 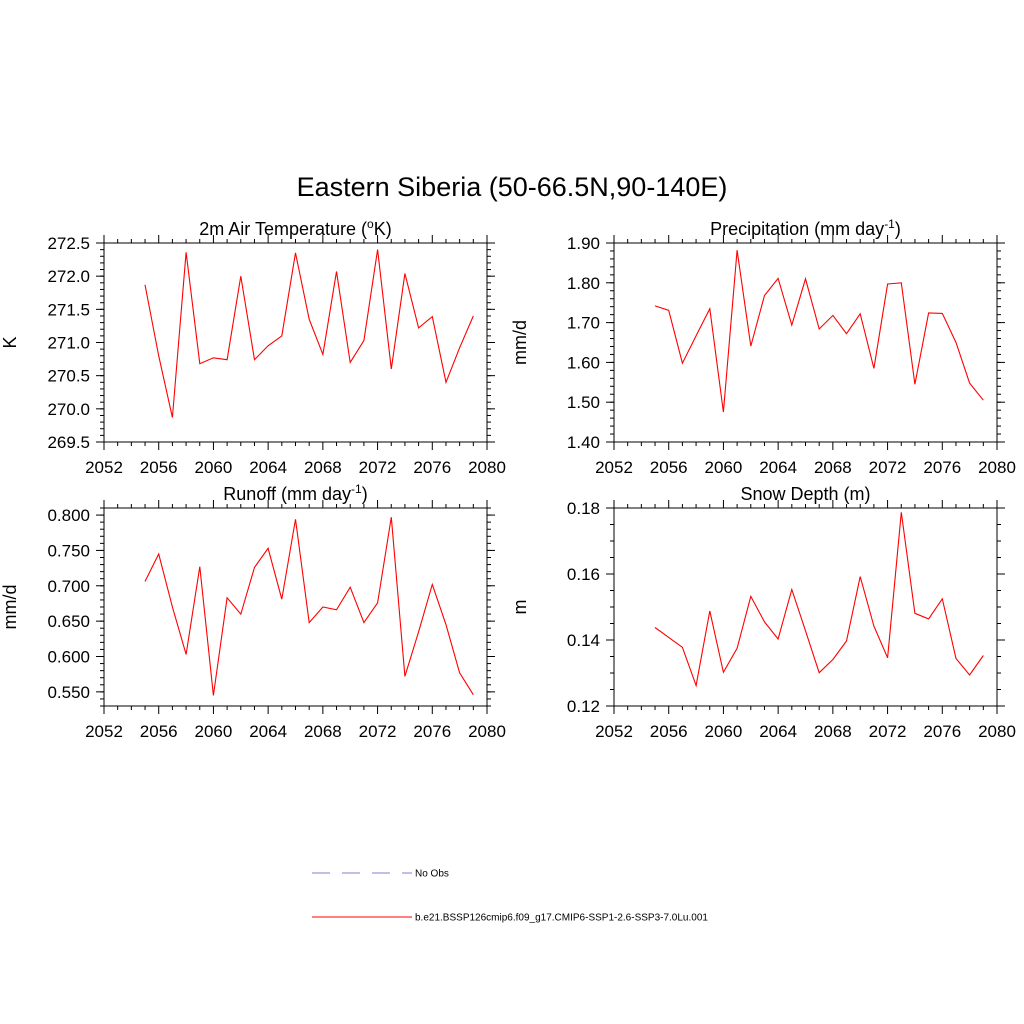 What do you see at coordinates (583, 574) in the screenshot?
I see `y-tick-label: 0.16` at bounding box center [583, 574].